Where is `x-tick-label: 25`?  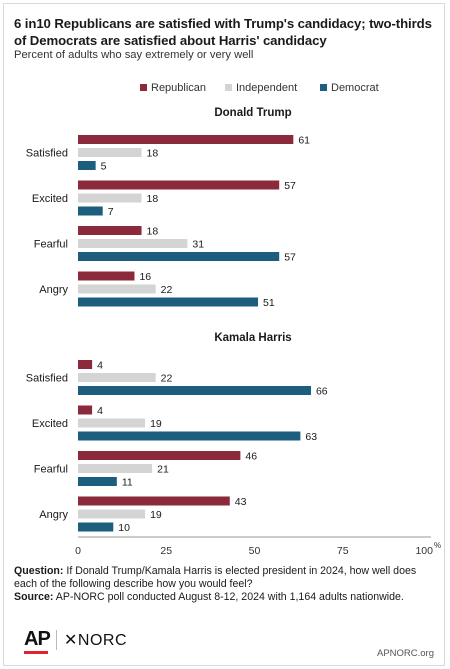
x-tick-label: 25 is located at coordinates (166, 551).